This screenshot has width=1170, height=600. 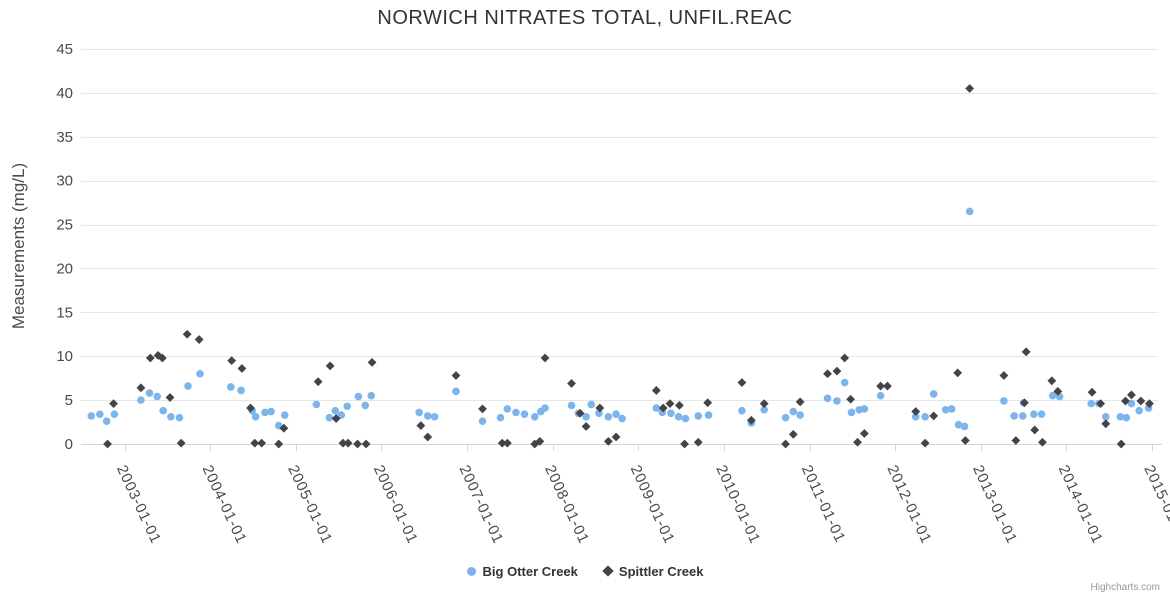 What do you see at coordinates (522, 571) in the screenshot?
I see `legend-item-big-otter-creek: Big Otter Creek` at bounding box center [522, 571].